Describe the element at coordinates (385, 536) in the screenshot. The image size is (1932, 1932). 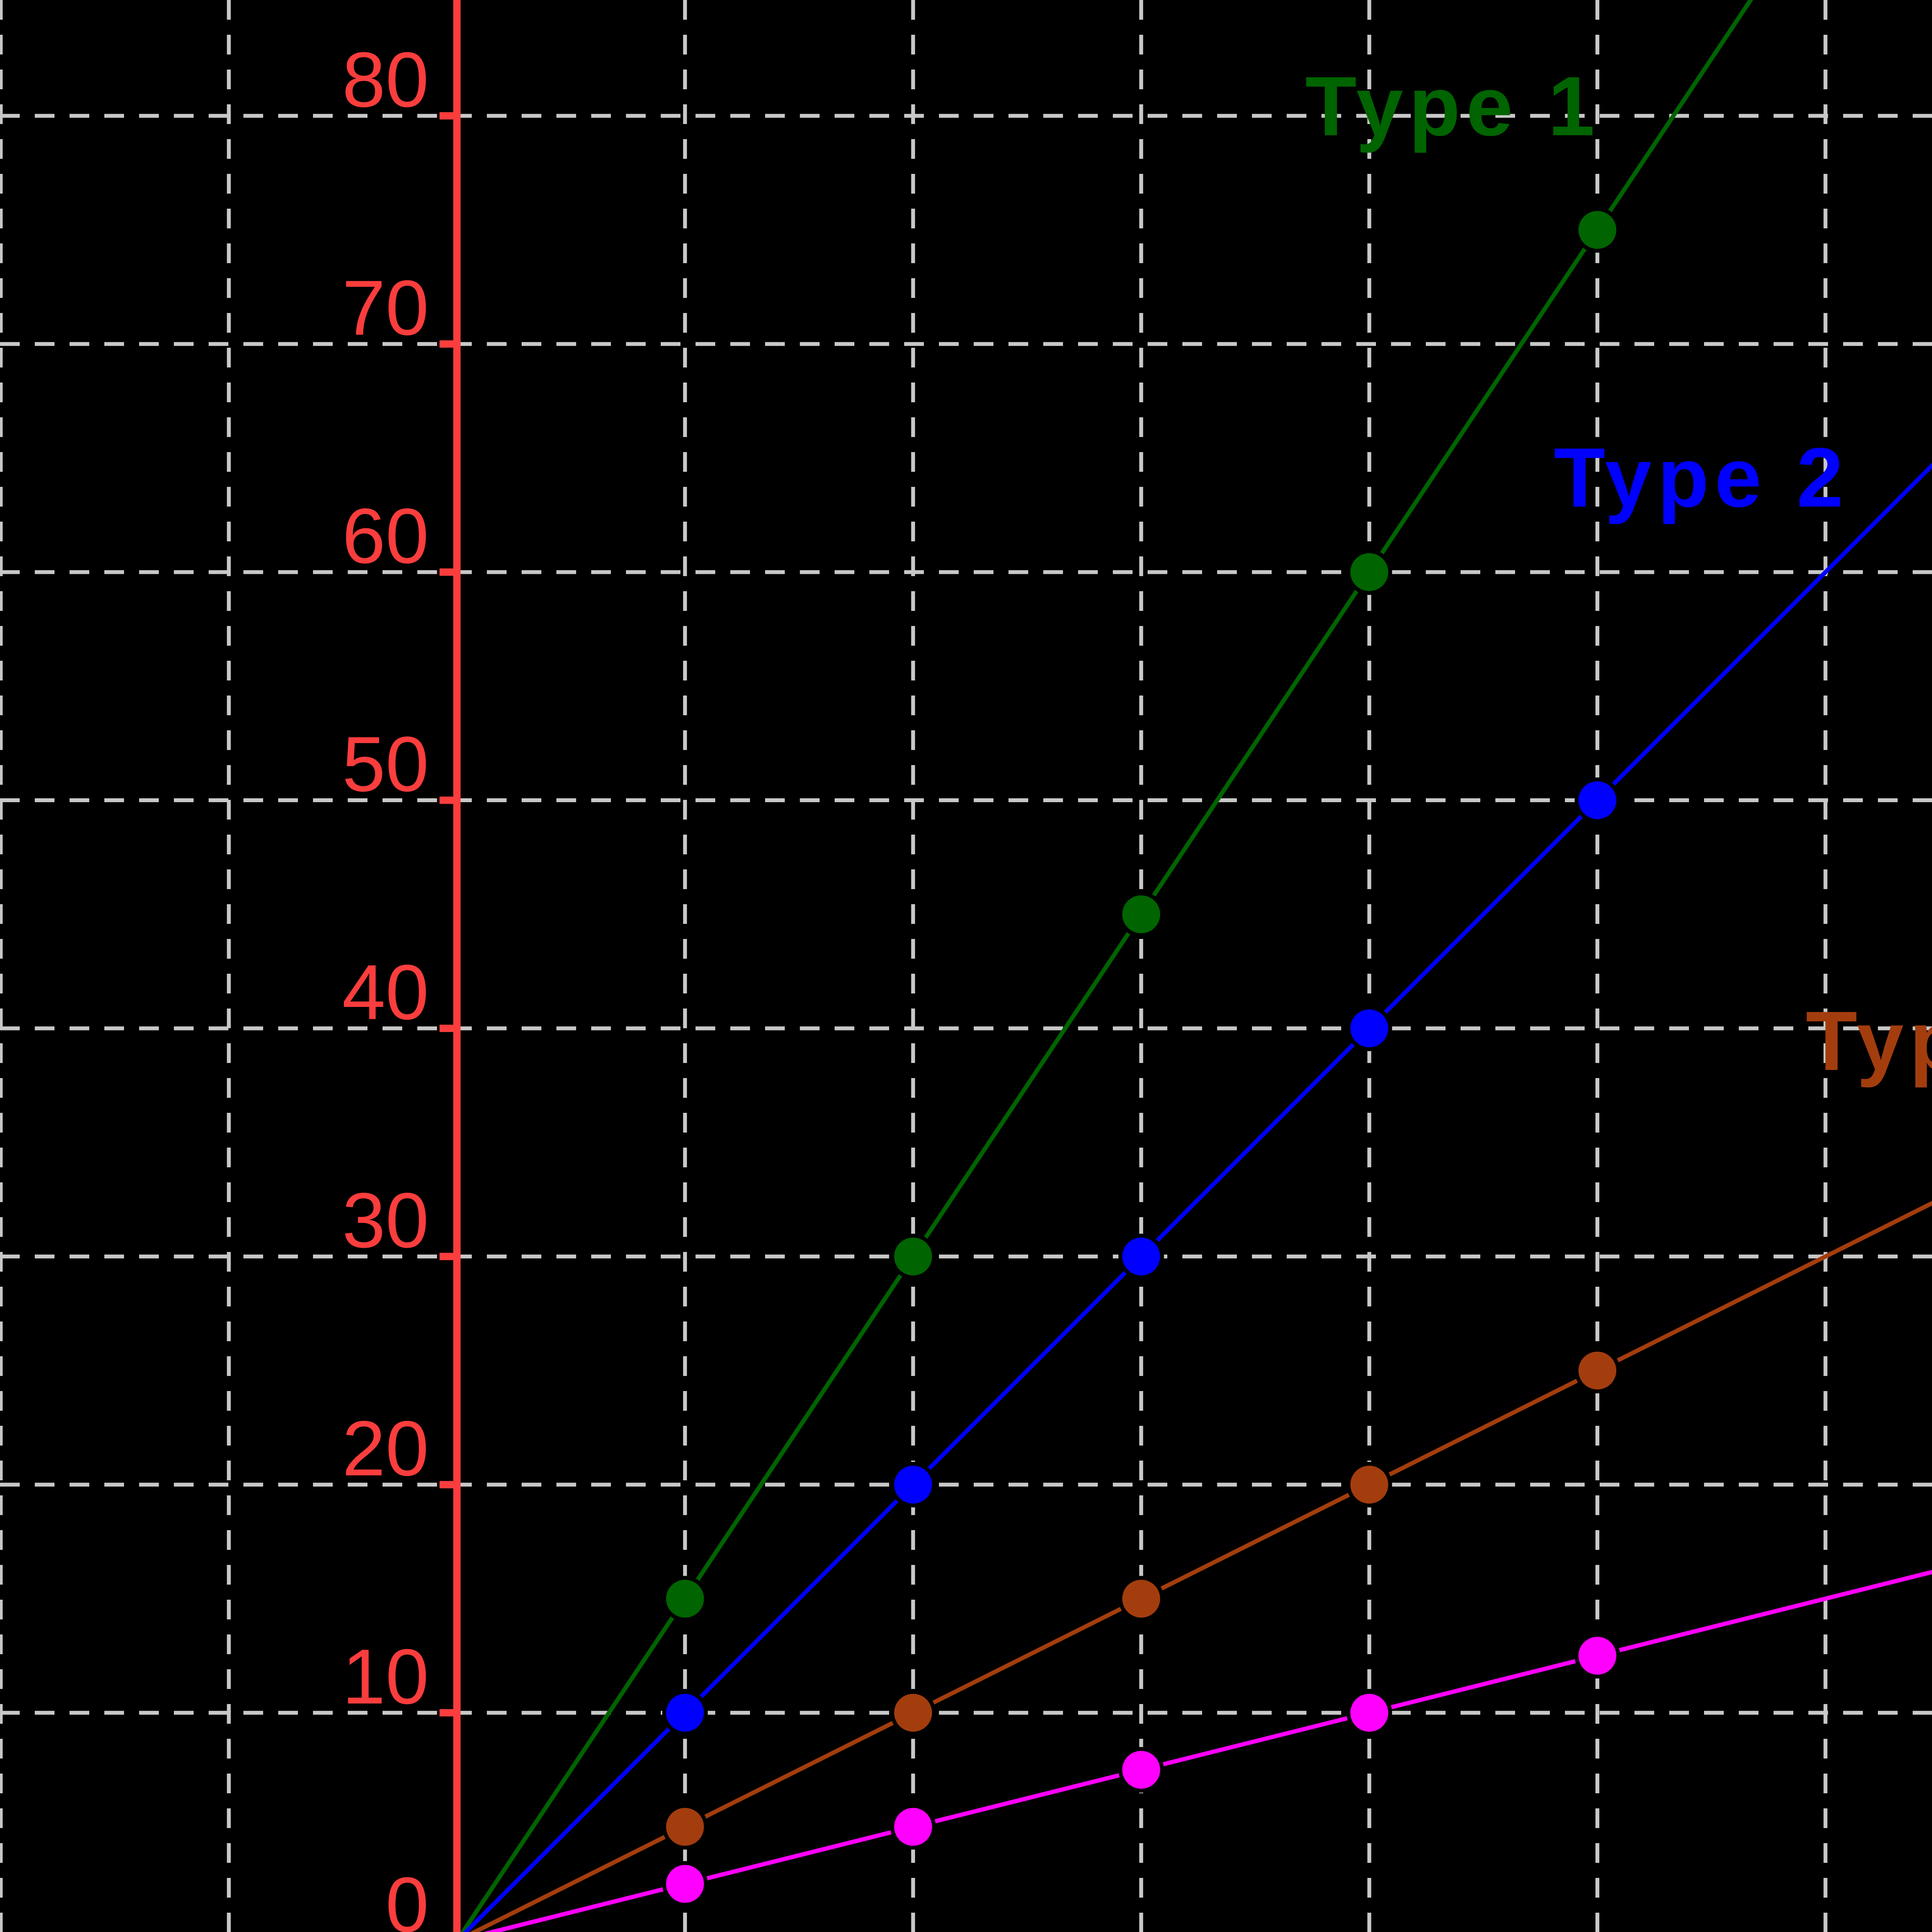
I see `svg-text: 60` at that location.